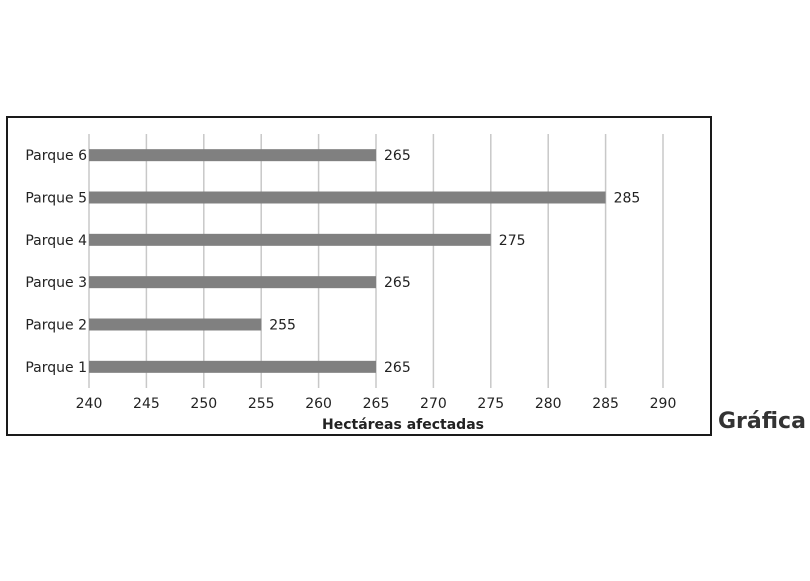 This screenshot has height=581, width=810. Describe the element at coordinates (663, 404) in the screenshot. I see `x-tick-label: 290` at that location.